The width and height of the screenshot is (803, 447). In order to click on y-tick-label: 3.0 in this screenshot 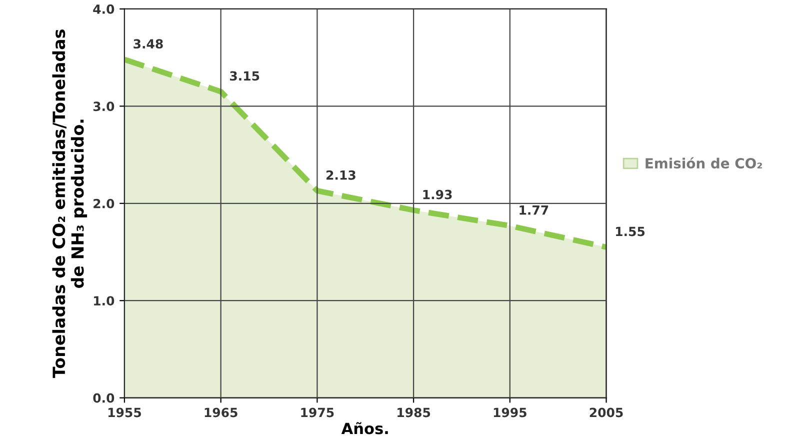, I will do `click(103, 107)`.